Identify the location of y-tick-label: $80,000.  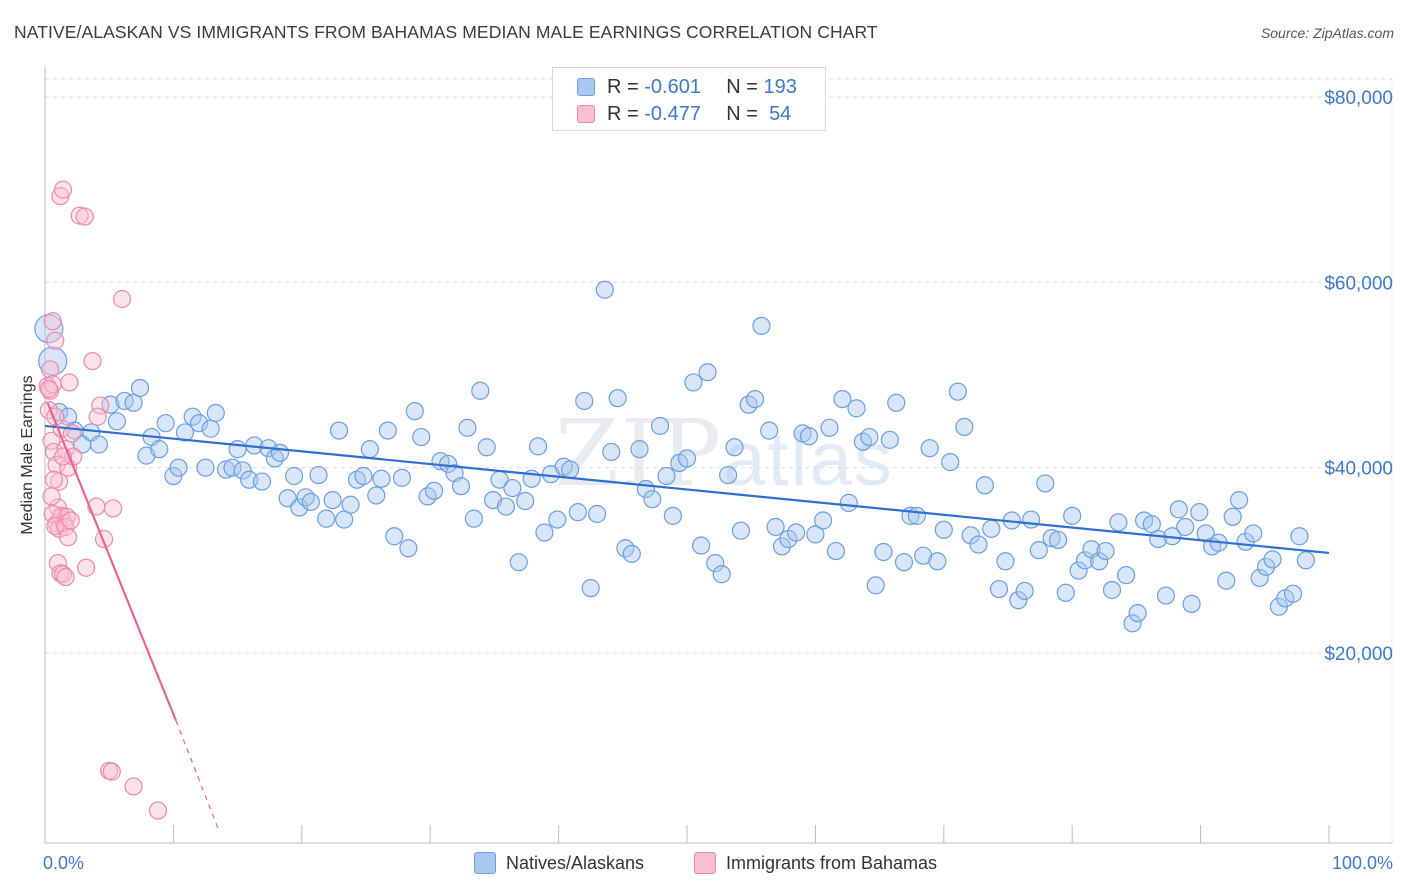
(1358, 98).